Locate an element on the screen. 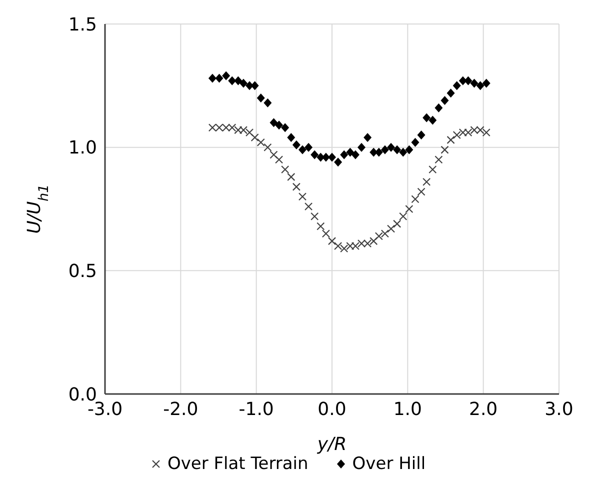 The width and height of the screenshot is (591, 482). x-tick-label: 2.0 is located at coordinates (483, 409).